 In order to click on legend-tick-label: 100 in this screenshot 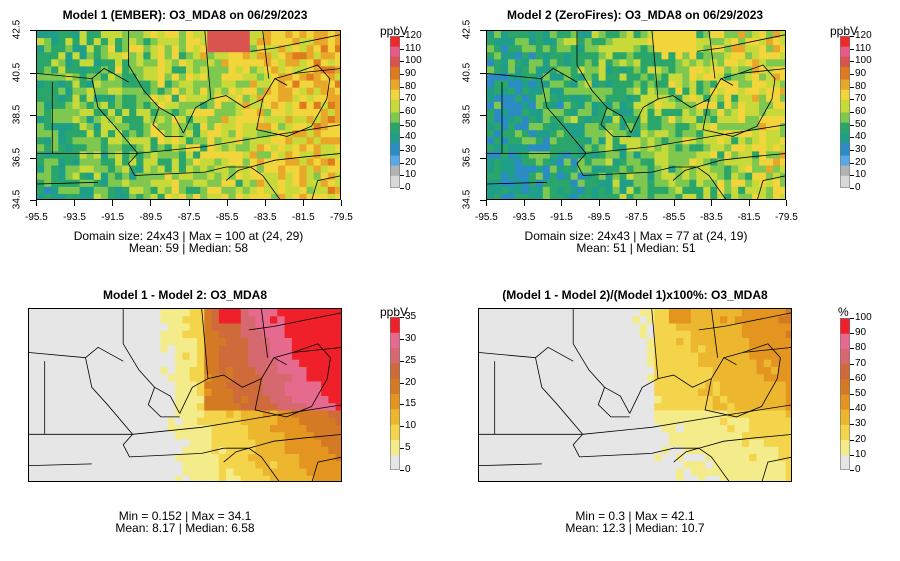, I will do `click(863, 317)`.